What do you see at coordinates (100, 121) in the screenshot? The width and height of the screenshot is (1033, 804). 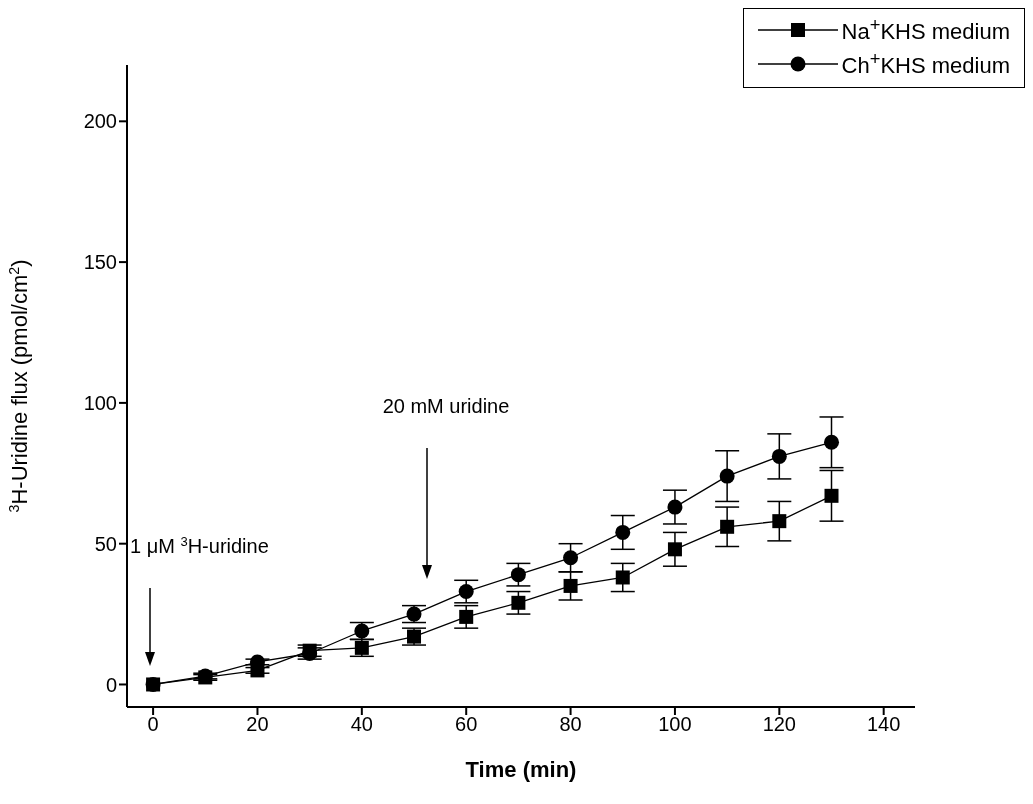 I see `y-tick-label: 200` at bounding box center [100, 121].